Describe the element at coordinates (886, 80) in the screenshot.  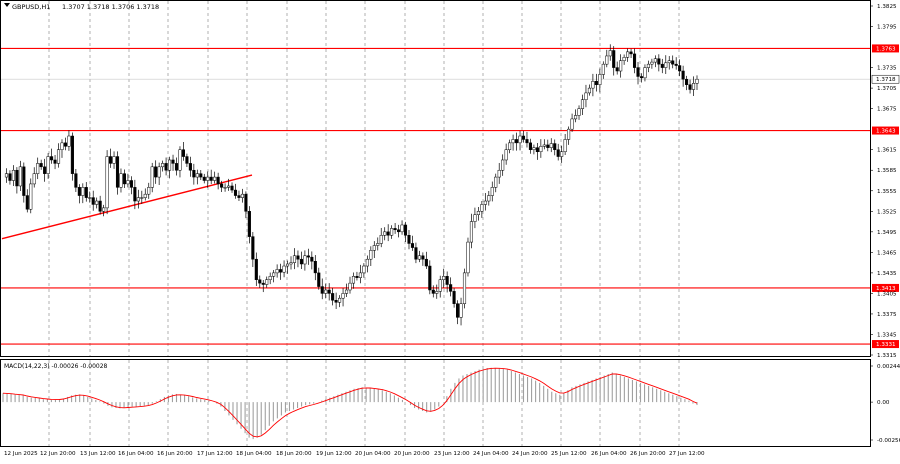
I see `current-price-text: 1.3718` at that location.